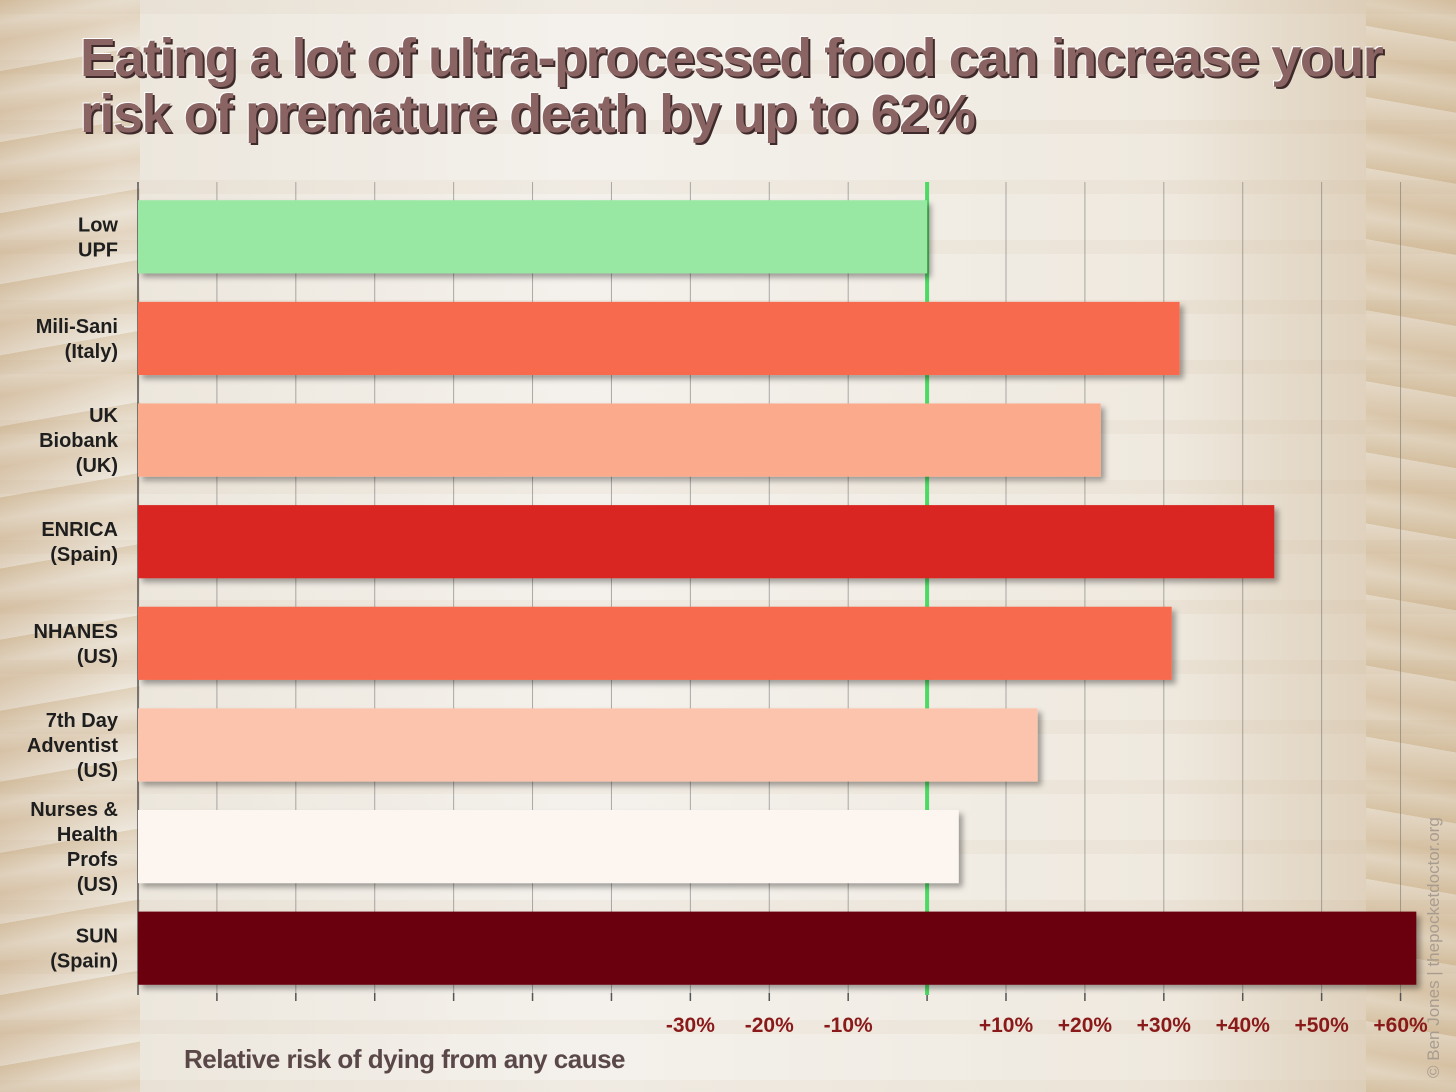 The width and height of the screenshot is (1456, 1092). I want to click on category-label: NHANES (US), so click(76, 644).